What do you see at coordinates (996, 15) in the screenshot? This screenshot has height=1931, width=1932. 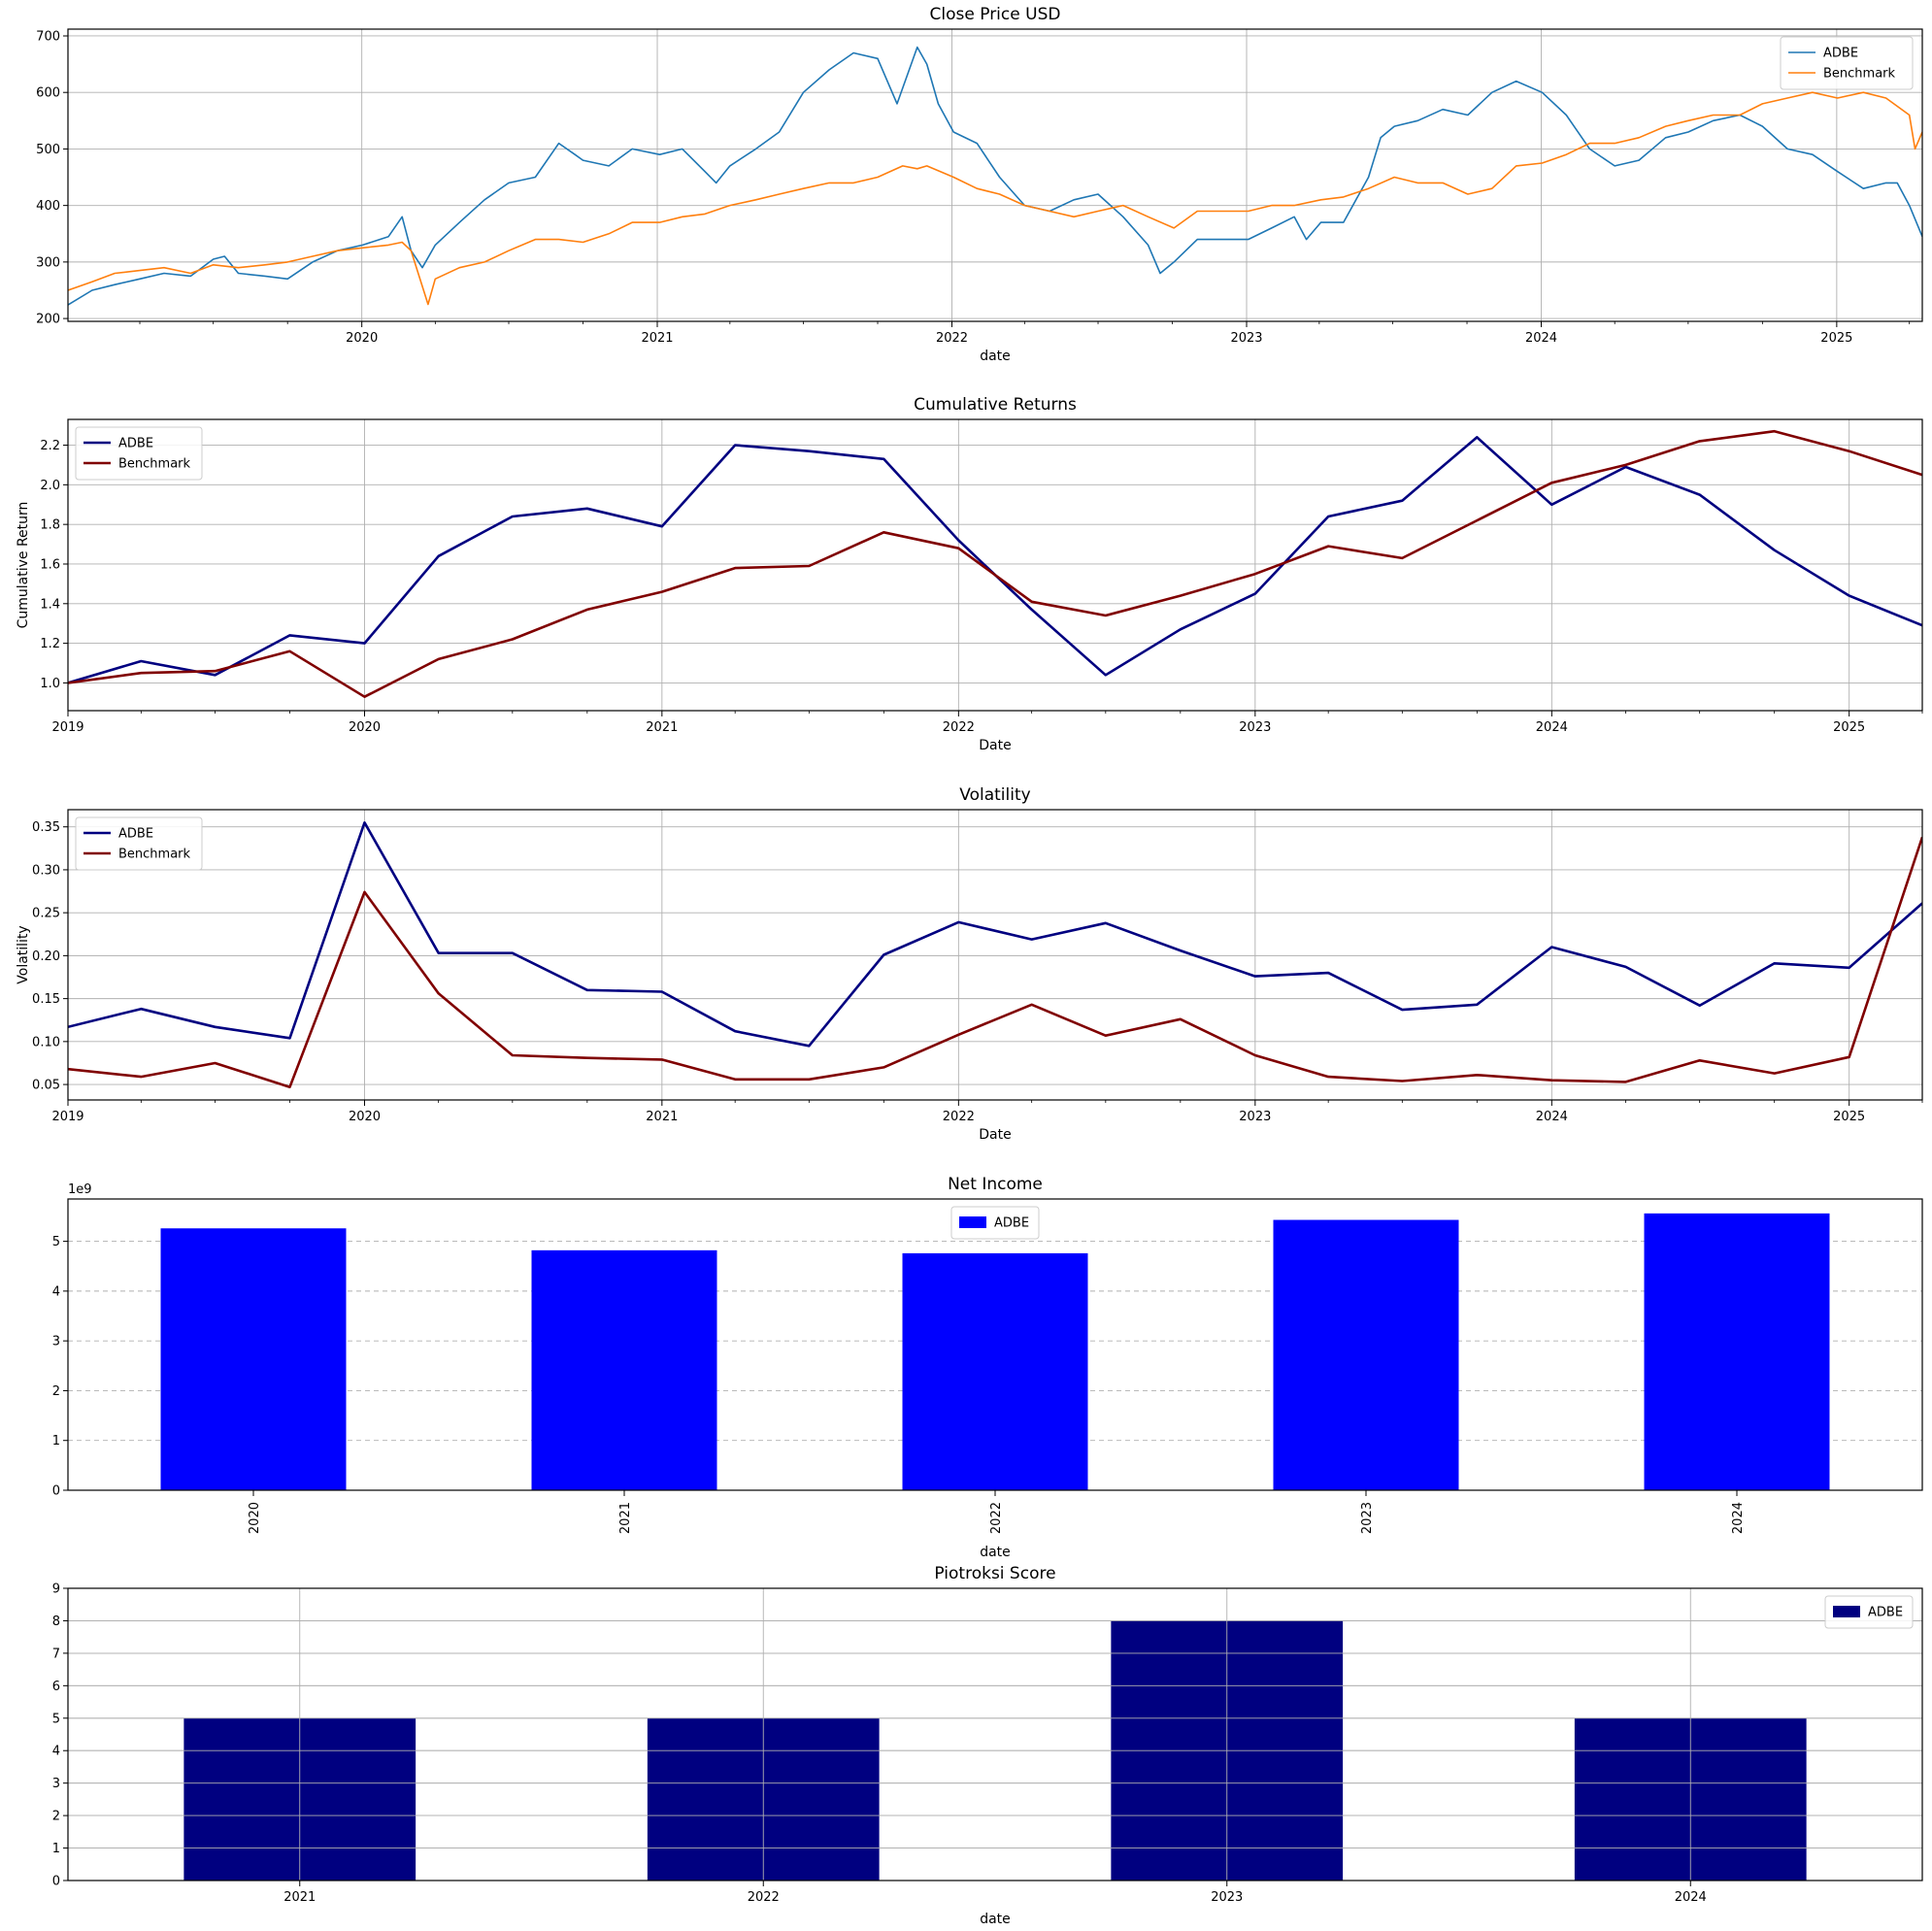 I see `chart-title: Close Price USD` at bounding box center [996, 15].